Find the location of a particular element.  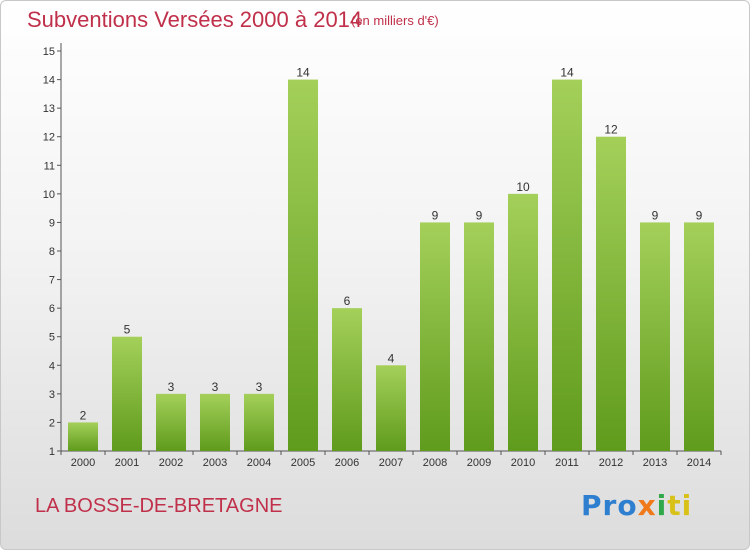

data-label-2008: 9 is located at coordinates (435, 215).